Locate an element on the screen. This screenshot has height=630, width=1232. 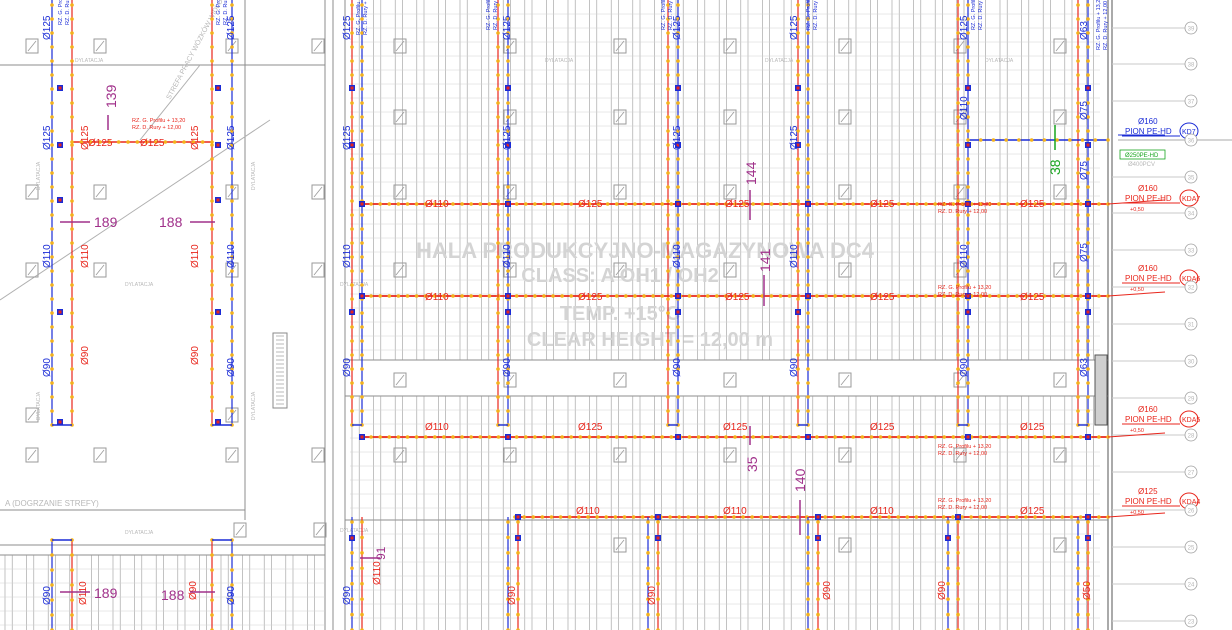
axis-bubble is located at coordinates (1191, 28).